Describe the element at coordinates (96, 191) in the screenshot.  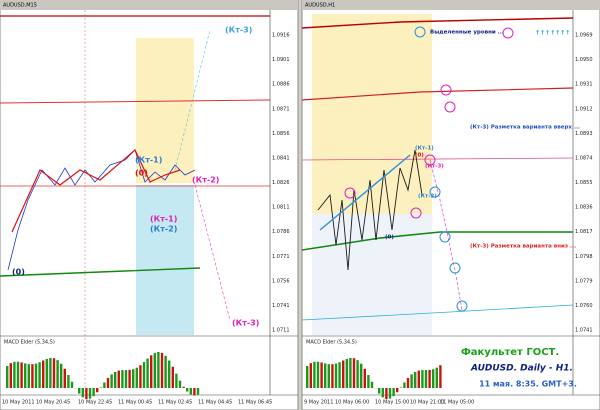
I see `wave-line` at that location.